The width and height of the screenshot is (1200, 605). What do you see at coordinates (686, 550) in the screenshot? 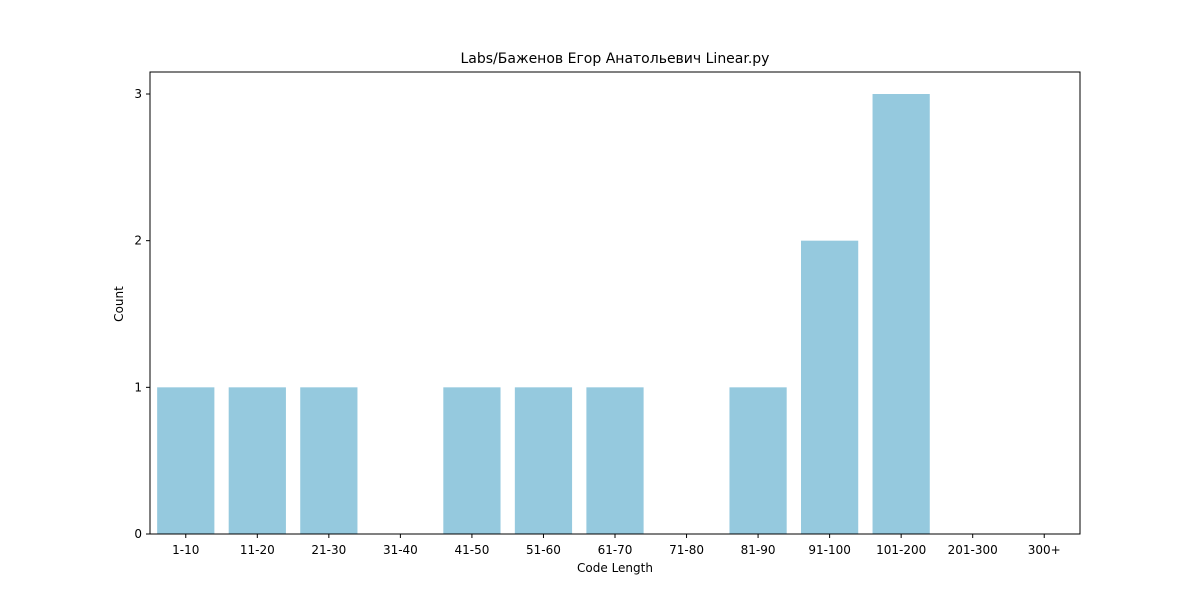
I see `x-tick-label: 71-80` at bounding box center [686, 550].